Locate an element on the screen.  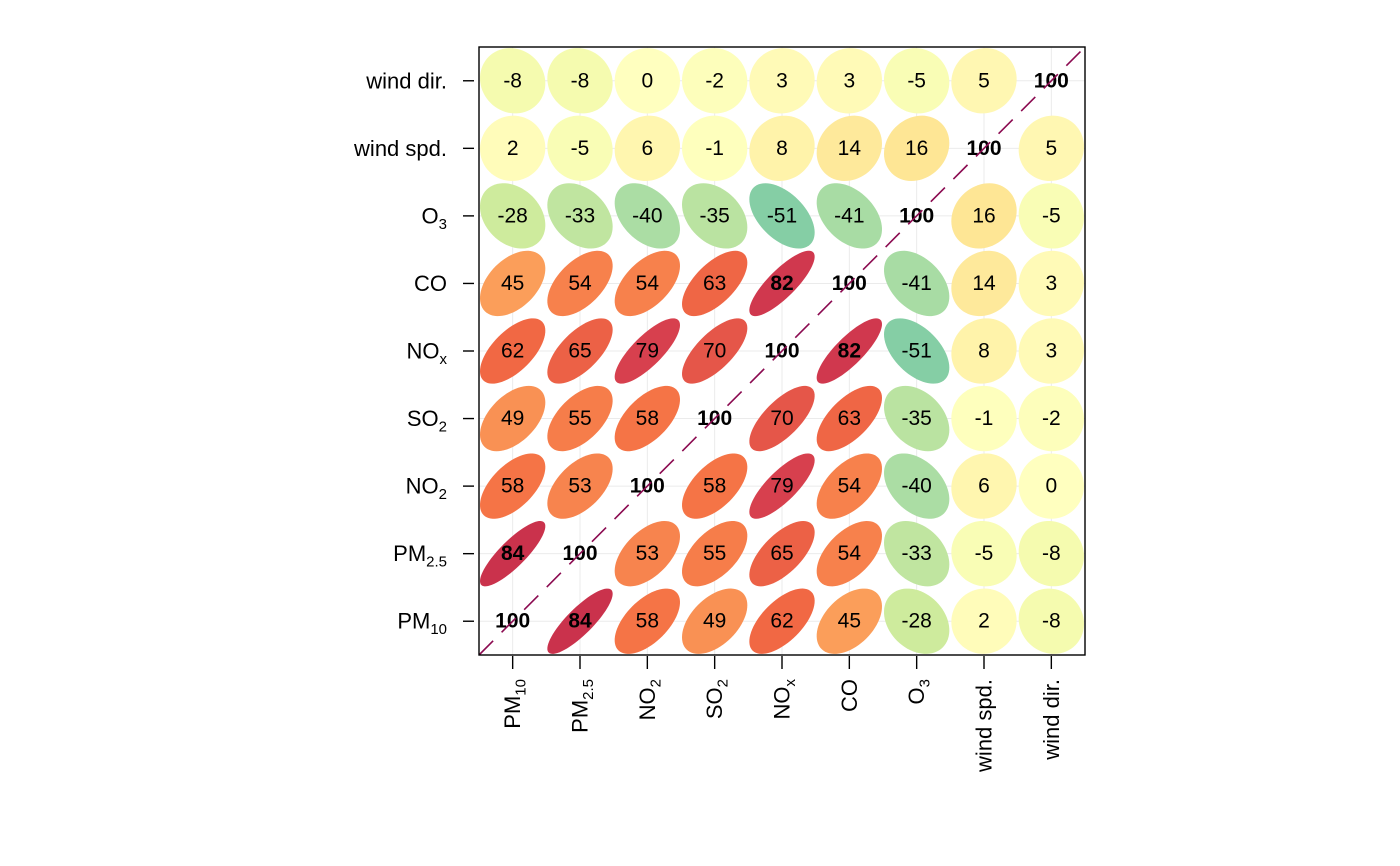
correlation-value-label: 70 is located at coordinates (714, 351).